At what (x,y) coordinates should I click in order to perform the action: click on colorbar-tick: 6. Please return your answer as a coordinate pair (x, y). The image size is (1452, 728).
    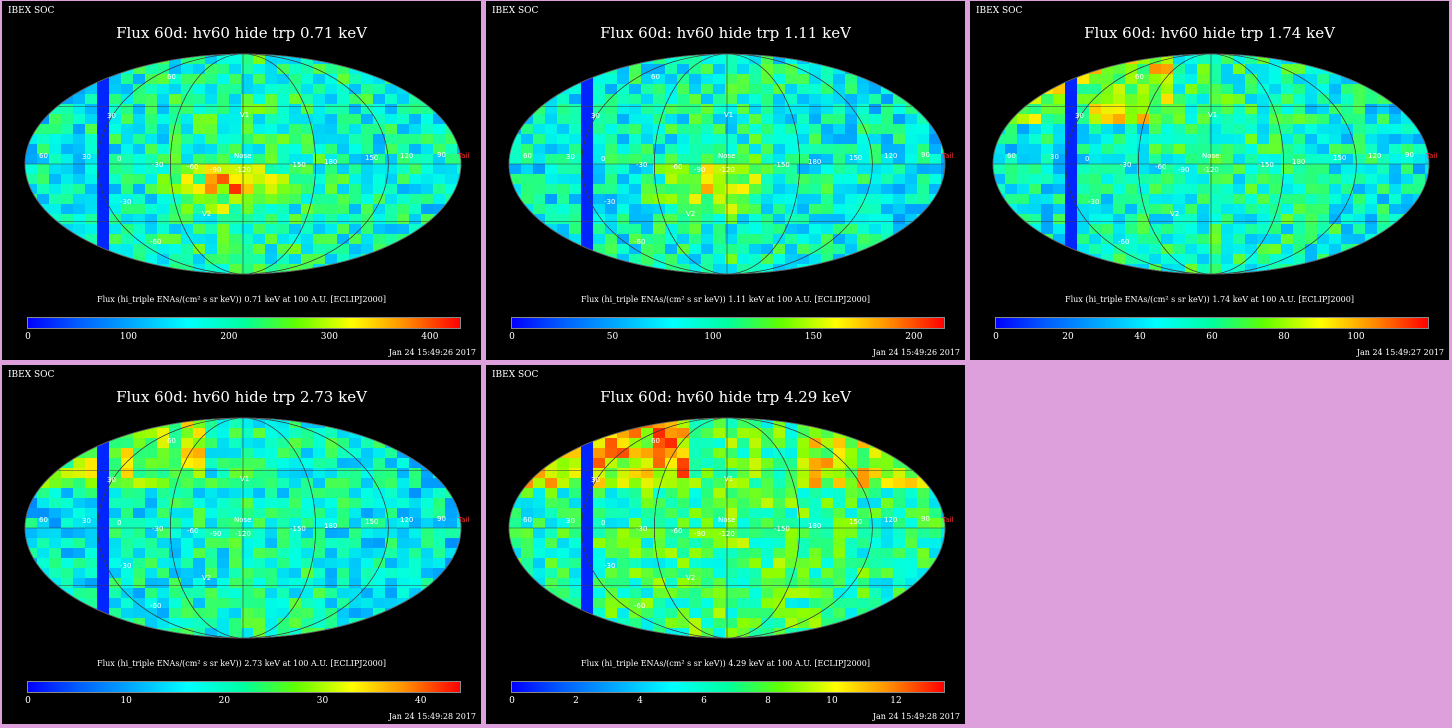
    Looking at the image, I should click on (704, 701).